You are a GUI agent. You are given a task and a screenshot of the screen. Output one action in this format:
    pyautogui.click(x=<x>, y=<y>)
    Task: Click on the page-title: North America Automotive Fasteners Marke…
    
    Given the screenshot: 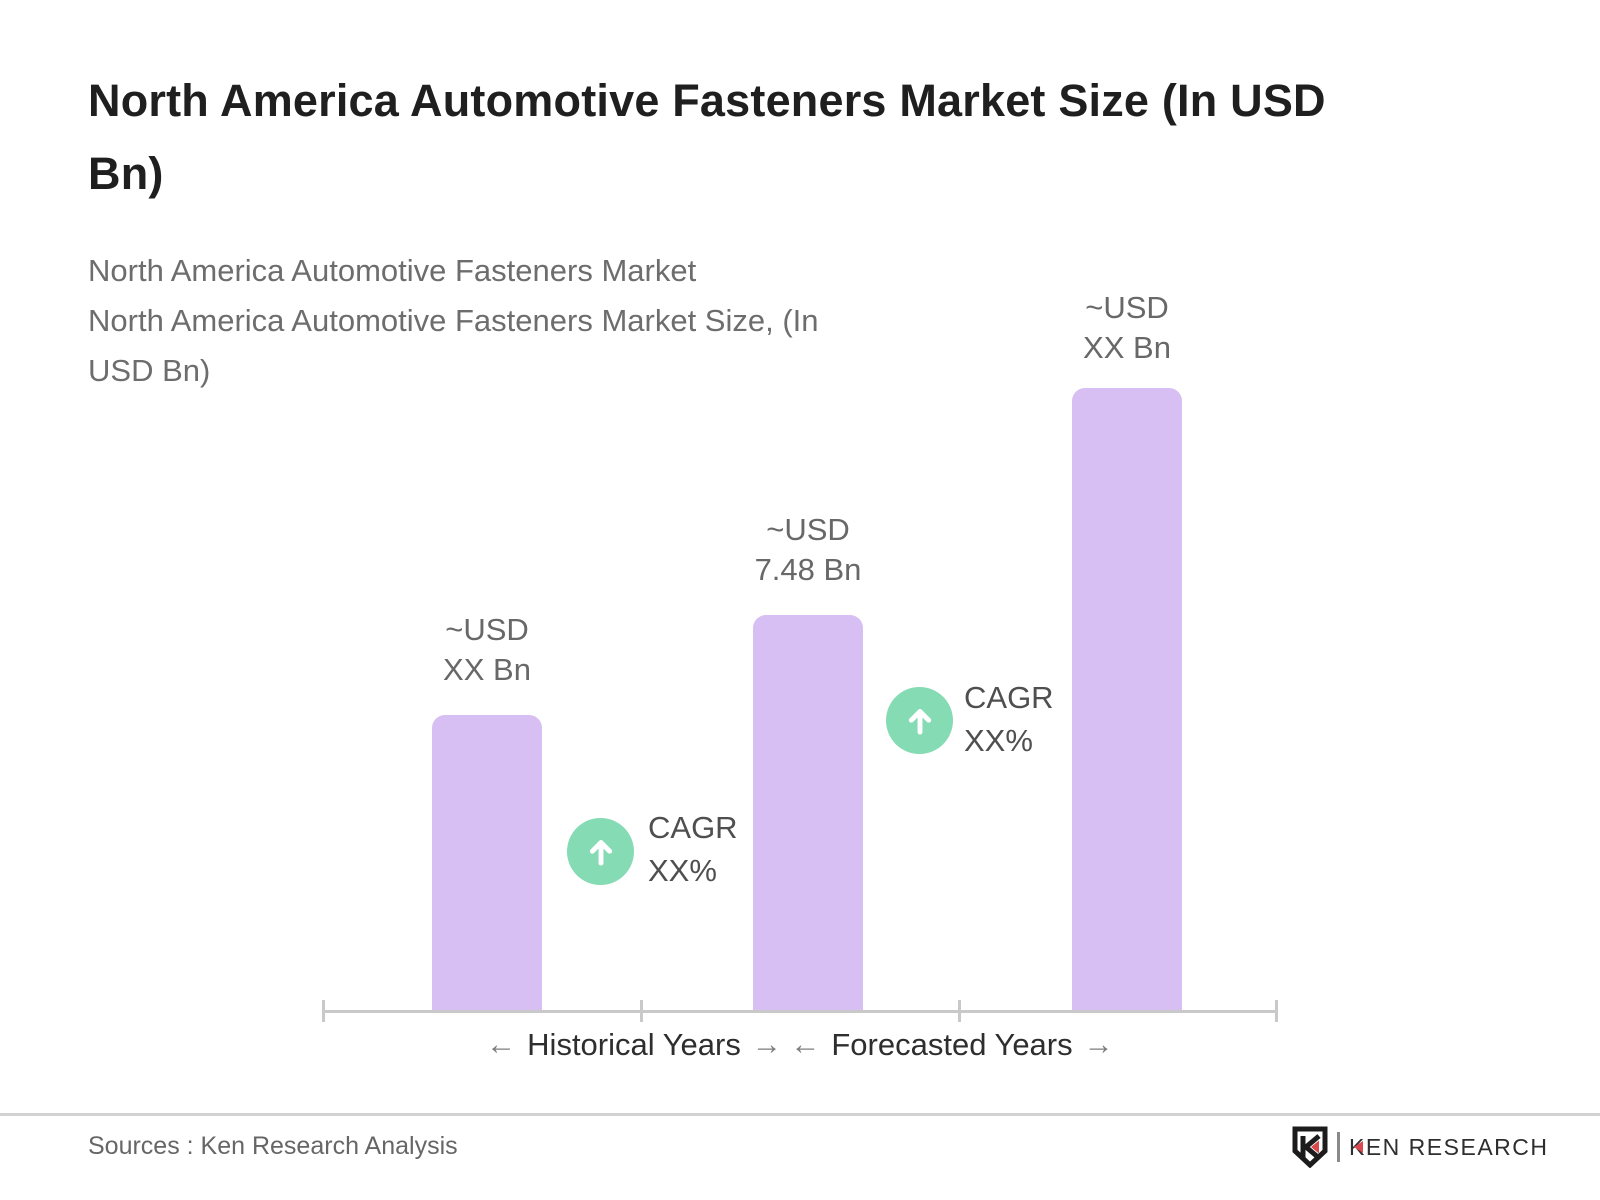 What is the action you would take?
    pyautogui.click(x=818, y=137)
    